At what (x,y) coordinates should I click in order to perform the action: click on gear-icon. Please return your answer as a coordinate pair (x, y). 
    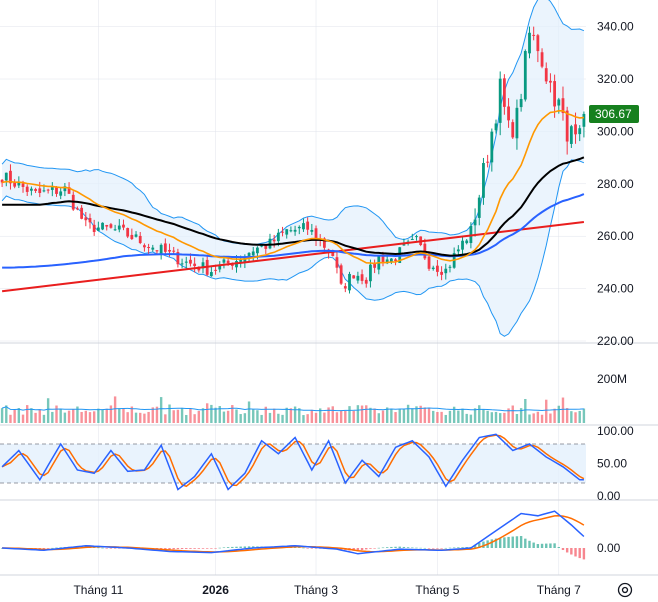
    Looking at the image, I should click on (625, 590).